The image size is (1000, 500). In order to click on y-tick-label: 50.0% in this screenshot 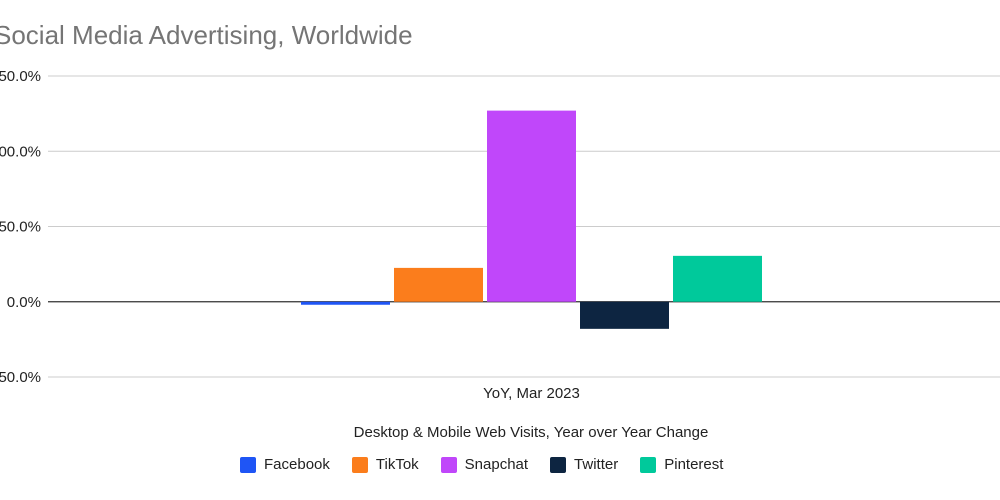, I will do `click(20, 227)`.